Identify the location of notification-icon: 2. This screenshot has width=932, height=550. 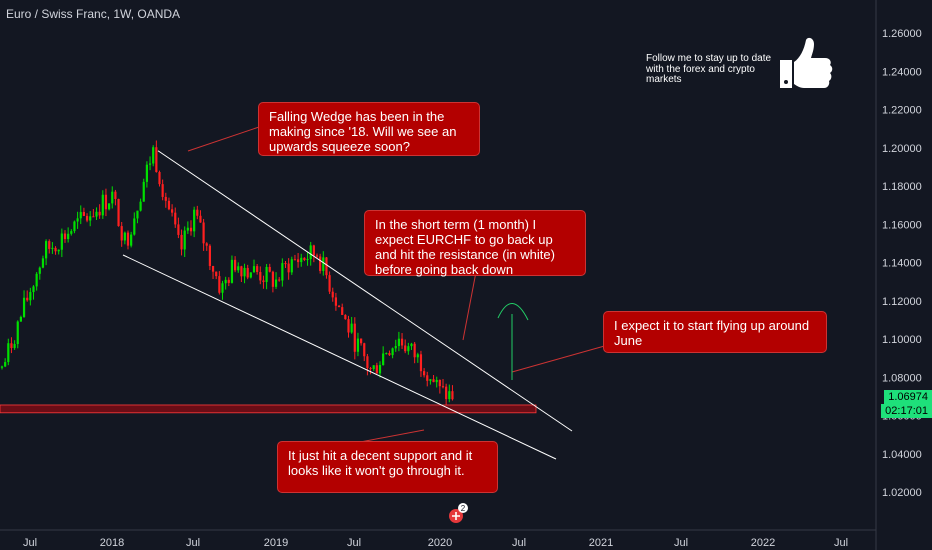
(458, 514).